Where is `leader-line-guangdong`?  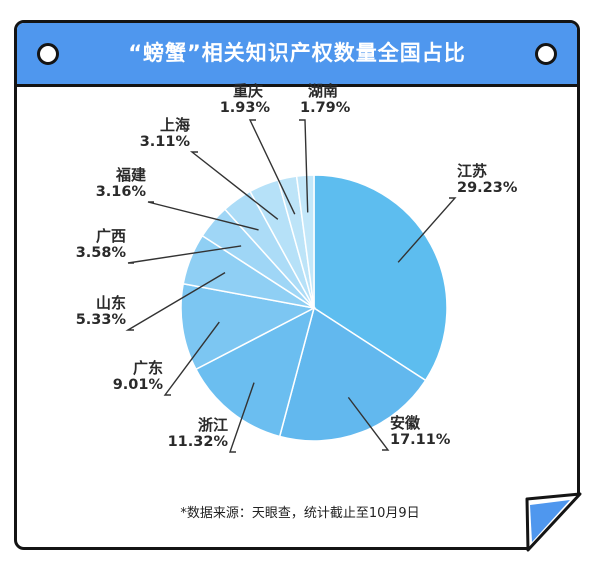 leader-line-guangdong is located at coordinates (191, 358).